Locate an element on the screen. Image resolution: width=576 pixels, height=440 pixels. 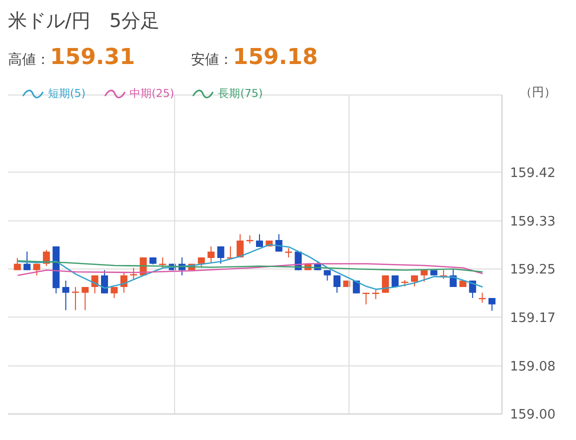
text: 安値：159.18 is located at coordinates (254, 57).